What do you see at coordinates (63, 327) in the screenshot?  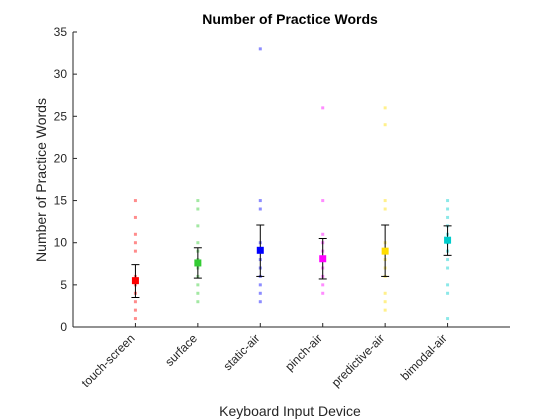 I see `y-tick-label: 0` at bounding box center [63, 327].